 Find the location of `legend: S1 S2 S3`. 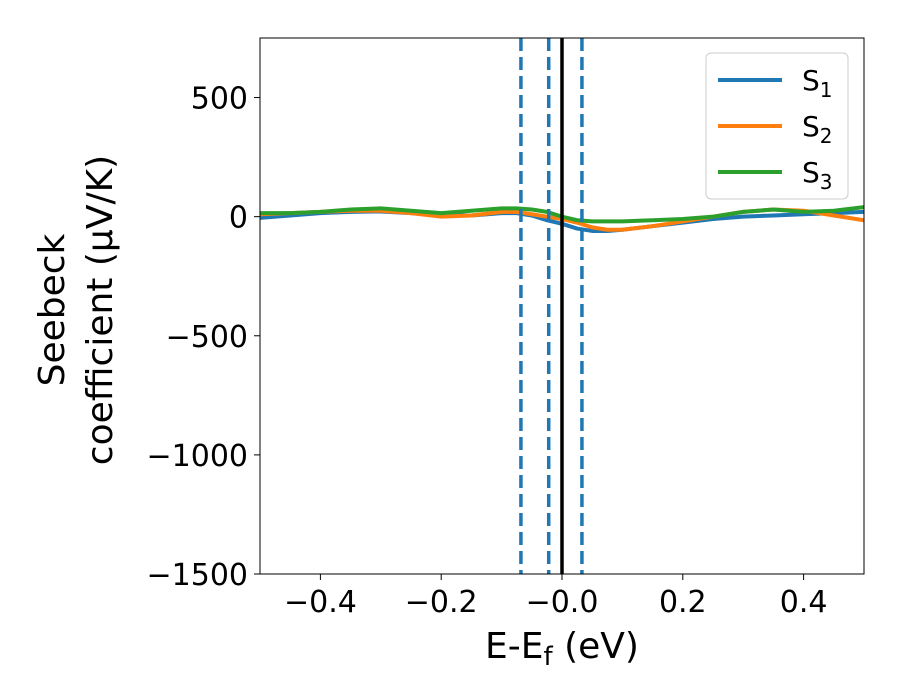

legend: S1 S2 S3 is located at coordinates (777, 126).